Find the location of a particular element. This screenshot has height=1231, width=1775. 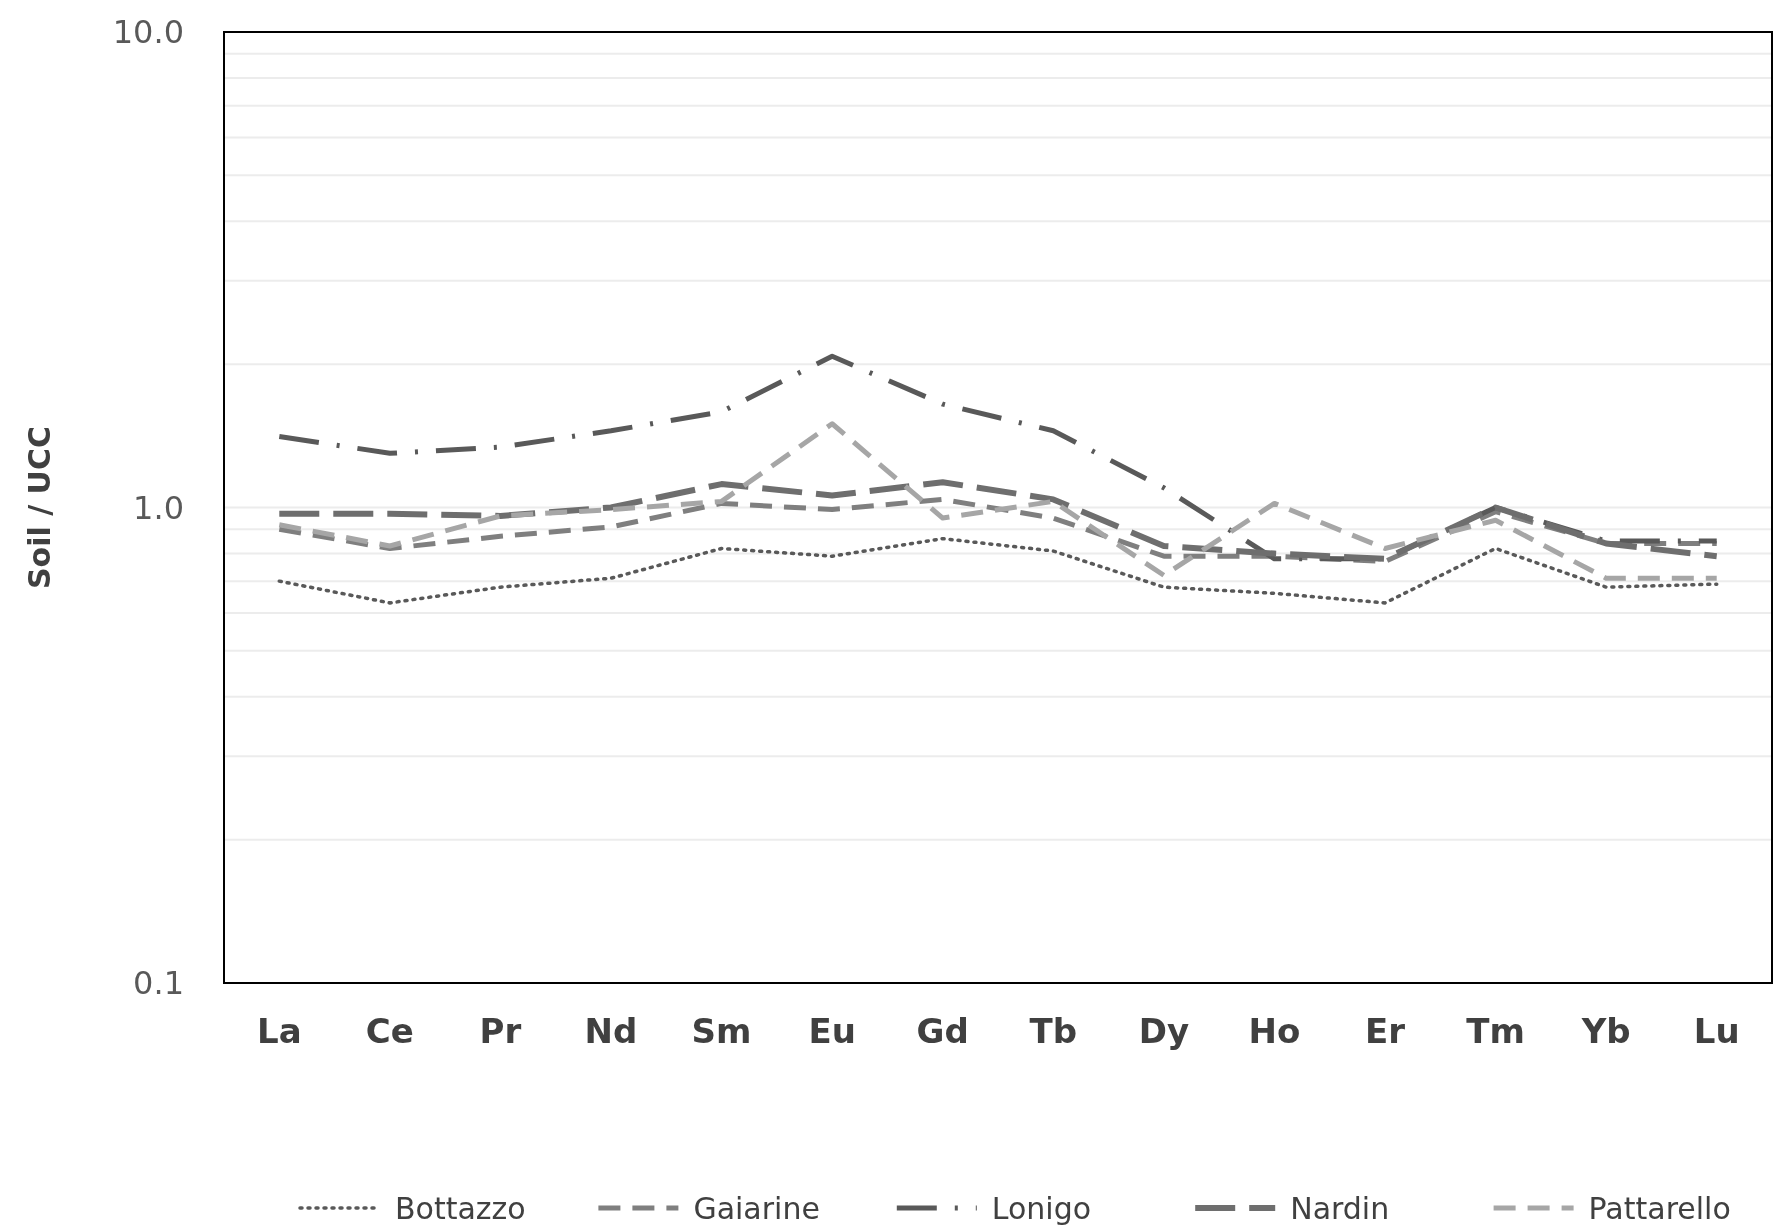

legend-label: Gaiarine is located at coordinates (756, 1208).